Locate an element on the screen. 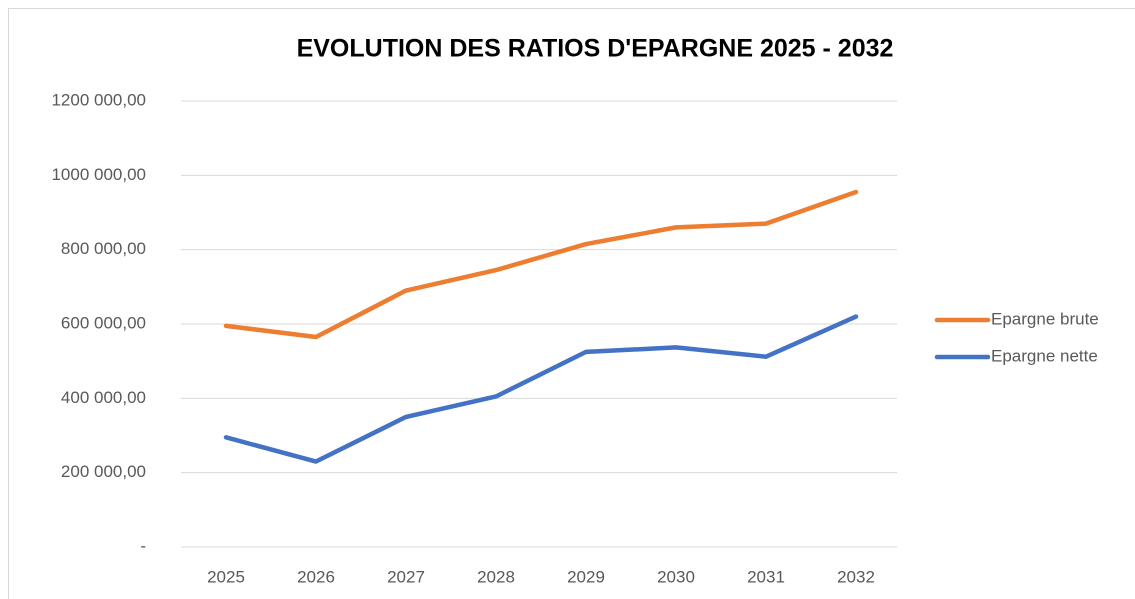 The image size is (1135, 599). x-tick-label: 2030 is located at coordinates (676, 576).